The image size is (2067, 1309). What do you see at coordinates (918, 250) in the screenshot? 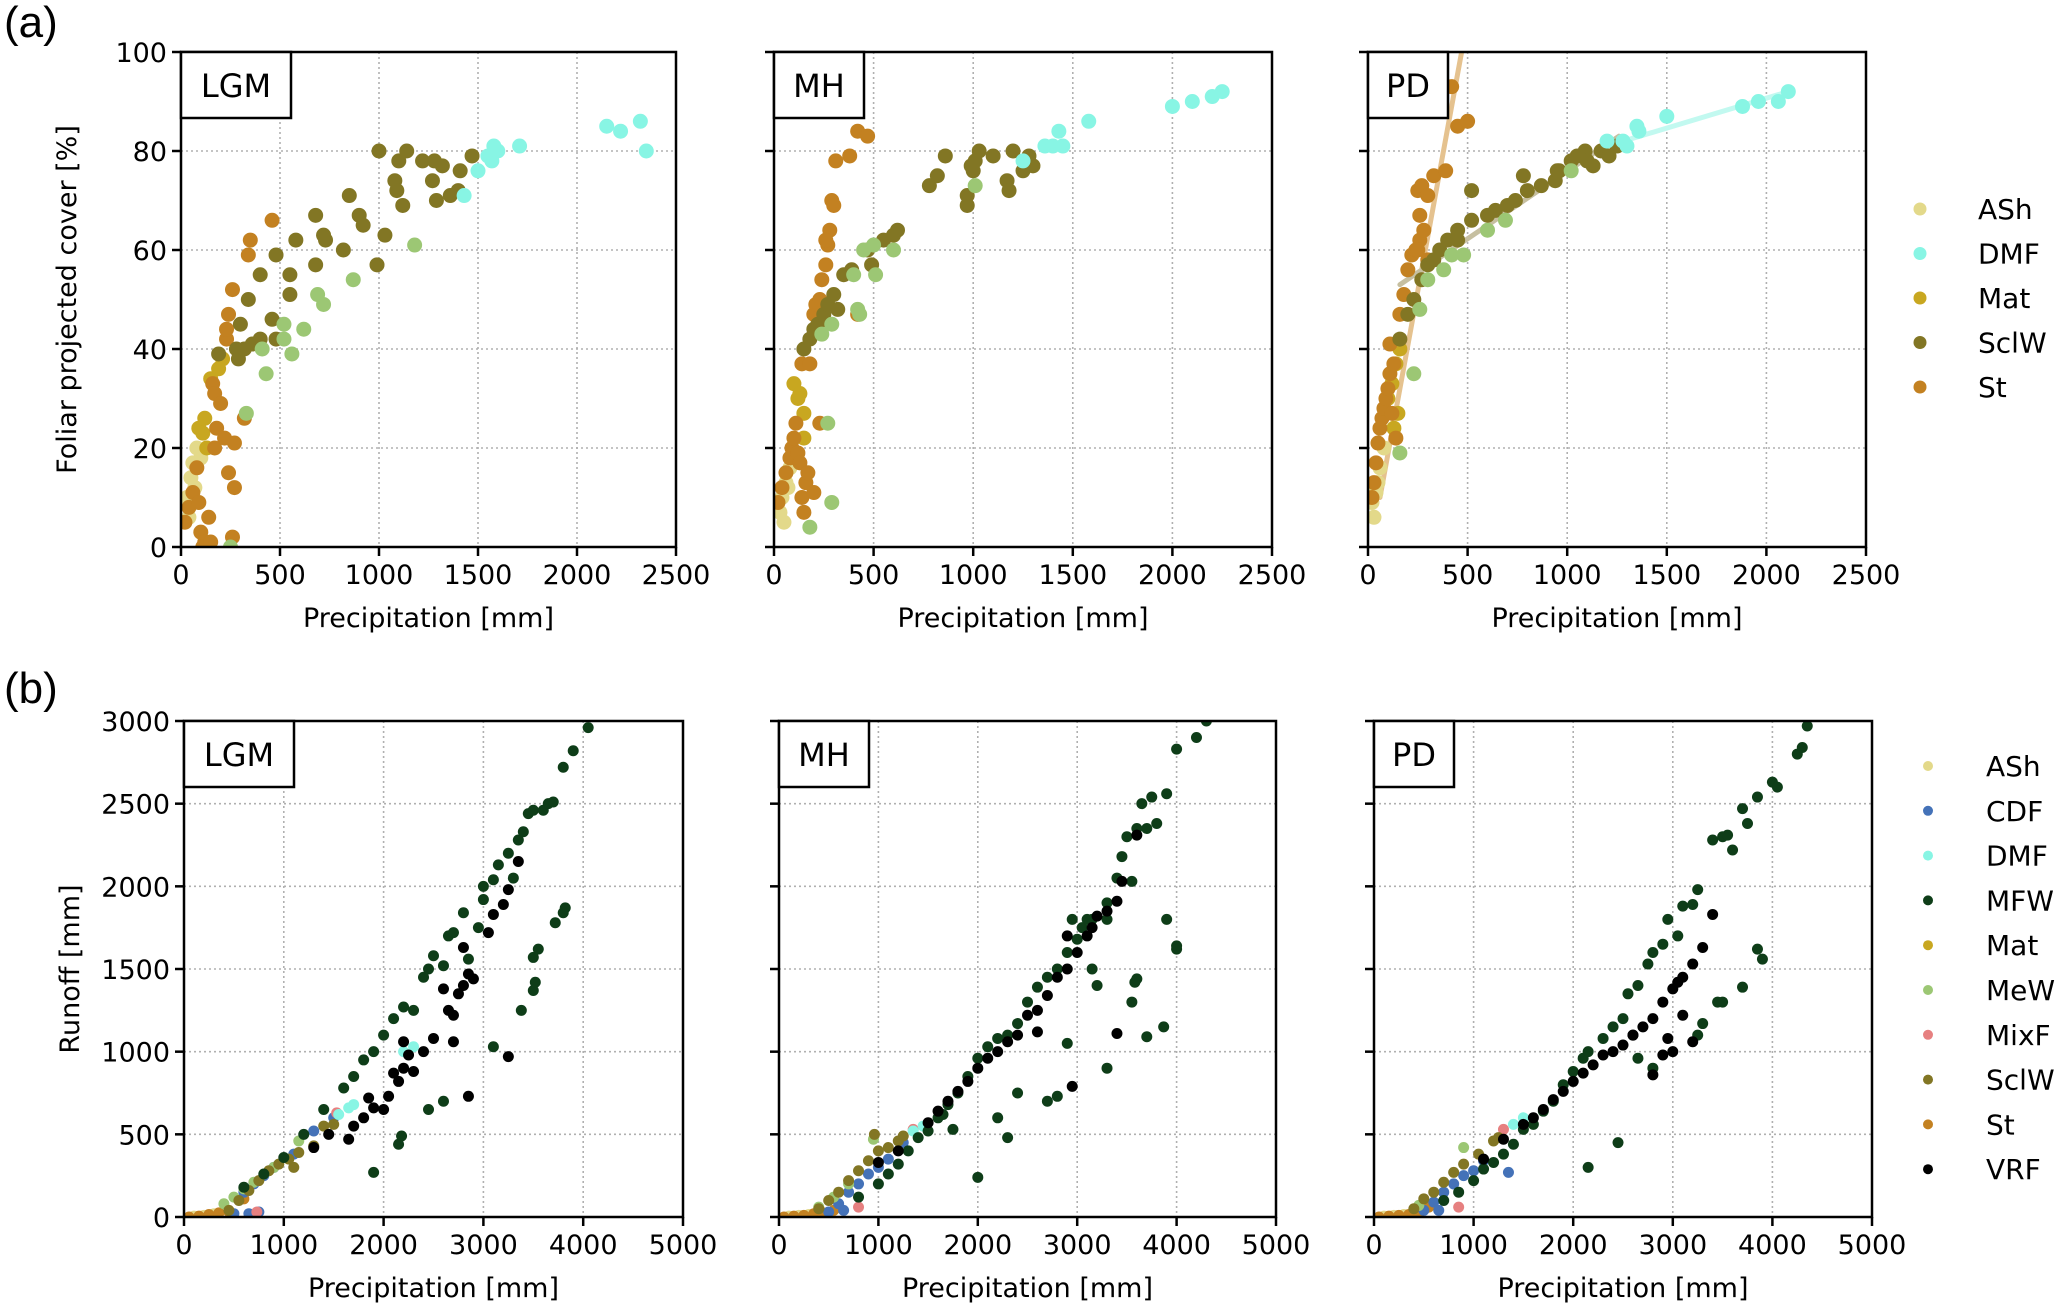
I see `series-sclw` at bounding box center [918, 250].